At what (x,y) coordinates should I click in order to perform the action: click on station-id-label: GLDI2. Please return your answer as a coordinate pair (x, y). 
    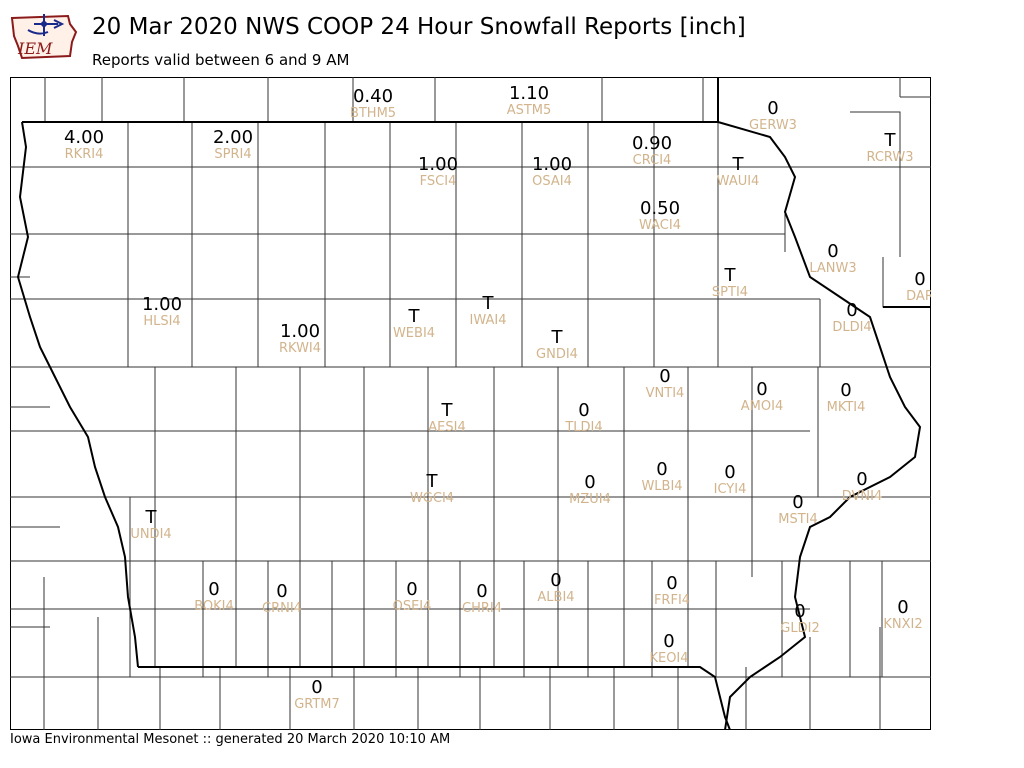
    Looking at the image, I should click on (799, 628).